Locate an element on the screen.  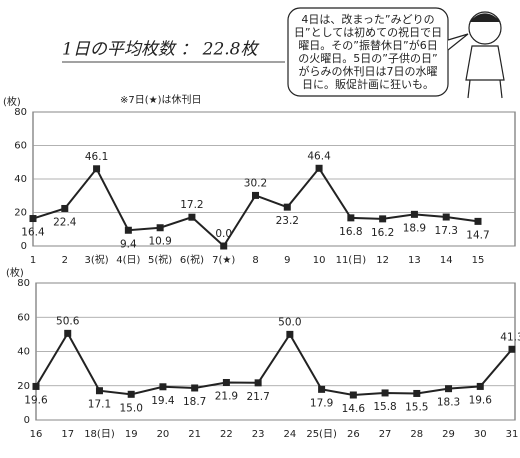
x-tick-label: 21 is located at coordinates (194, 434).